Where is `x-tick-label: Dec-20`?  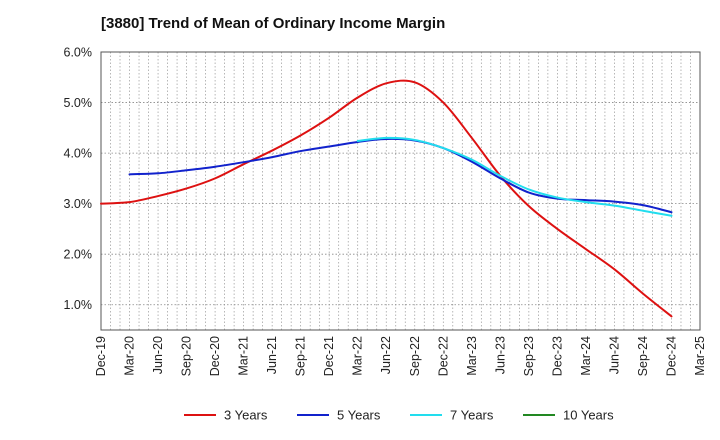 x-tick-label: Dec-20 is located at coordinates (215, 356).